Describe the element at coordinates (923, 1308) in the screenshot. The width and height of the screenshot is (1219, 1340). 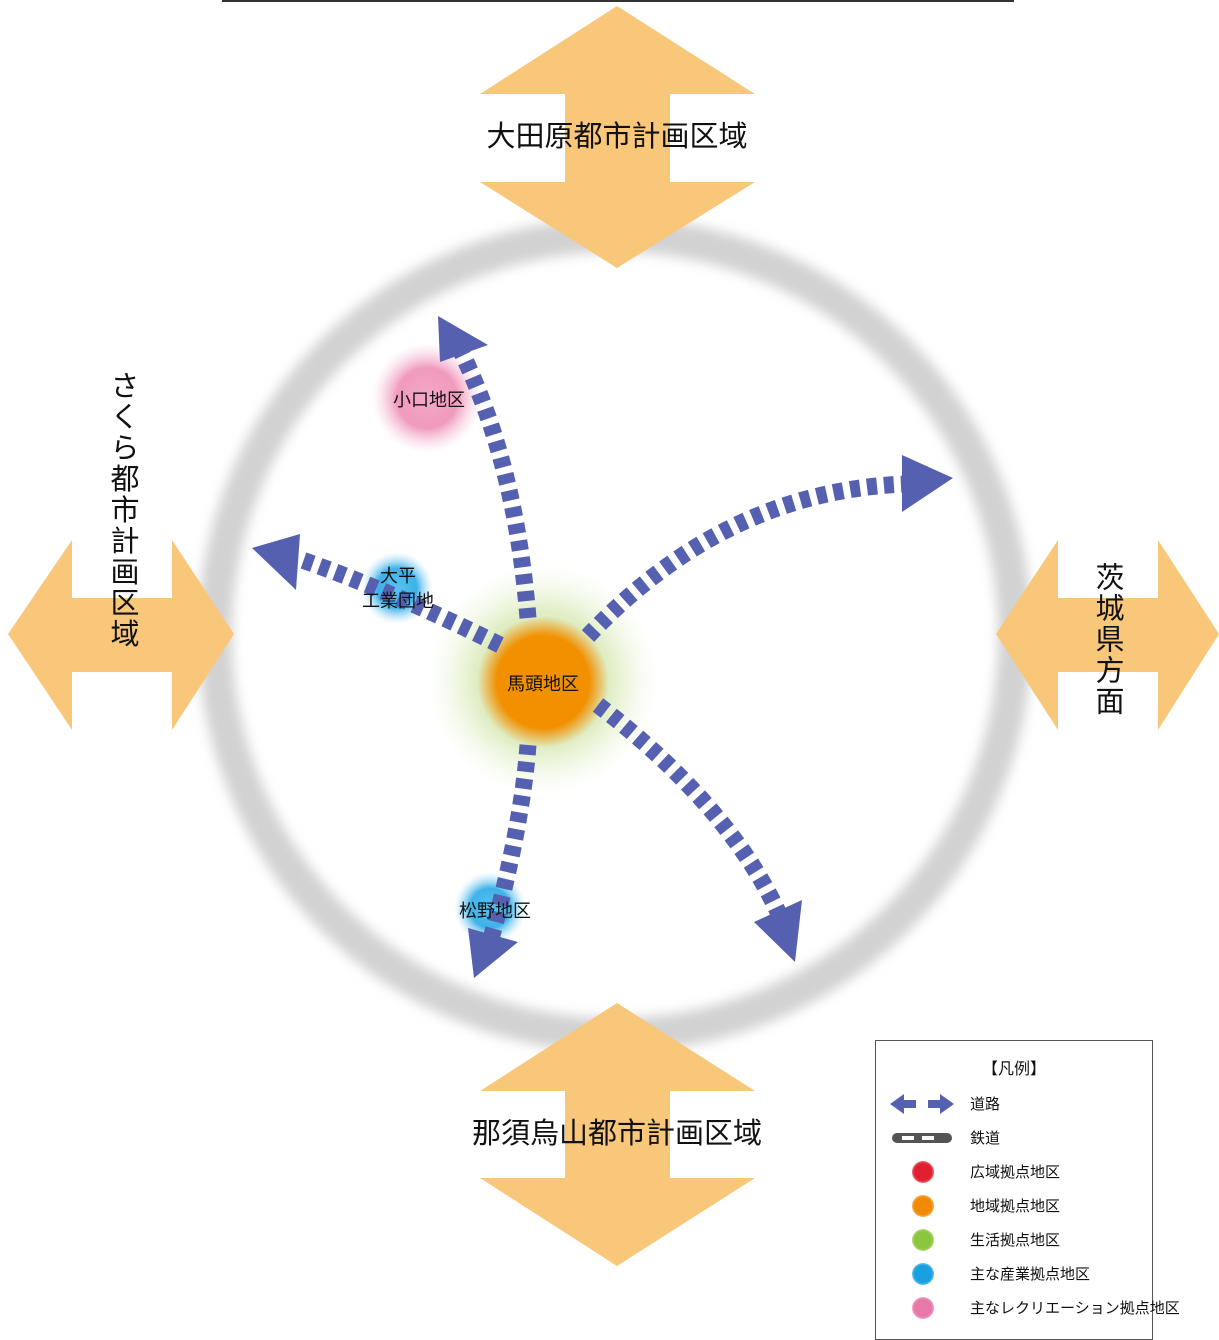
I see `pink-dot-icon` at that location.